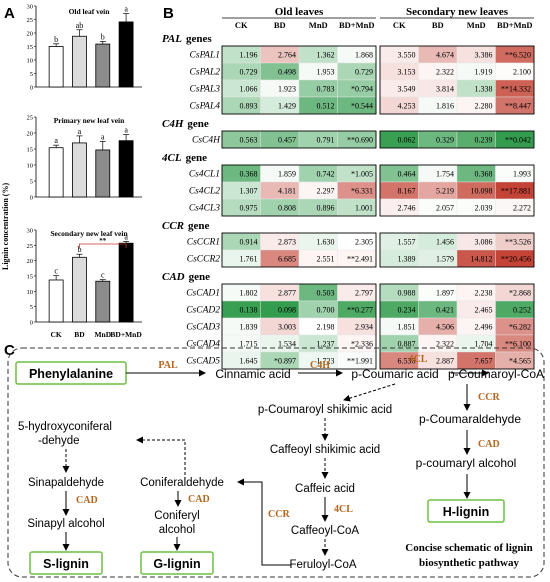  I want to click on heat-cell-value: **6.100, so click(518, 344).